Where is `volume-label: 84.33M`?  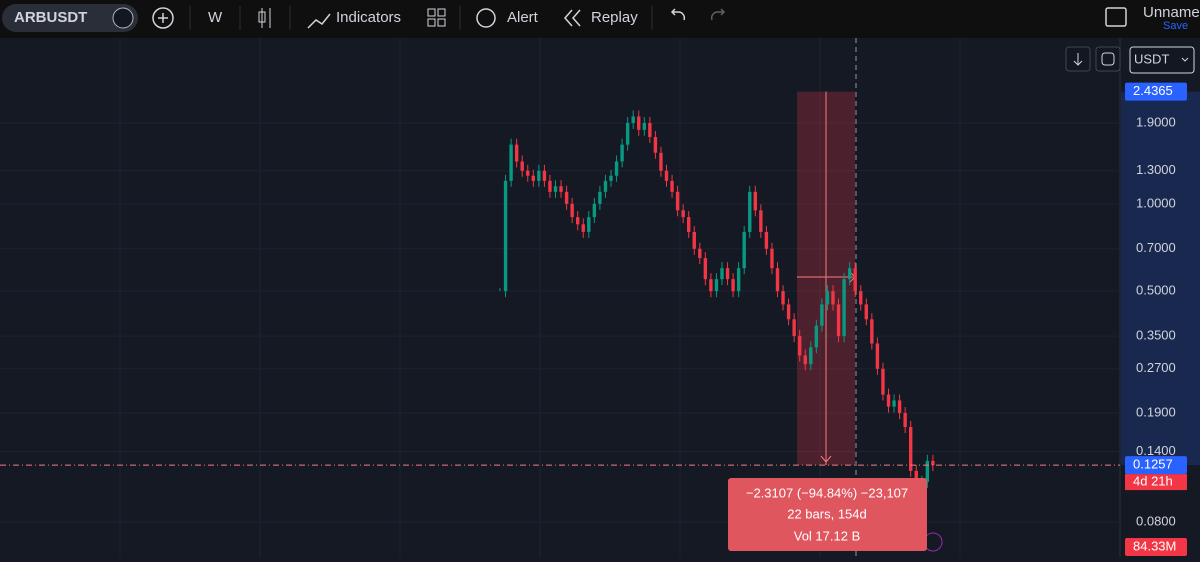
volume-label: 84.33M is located at coordinates (1154, 545).